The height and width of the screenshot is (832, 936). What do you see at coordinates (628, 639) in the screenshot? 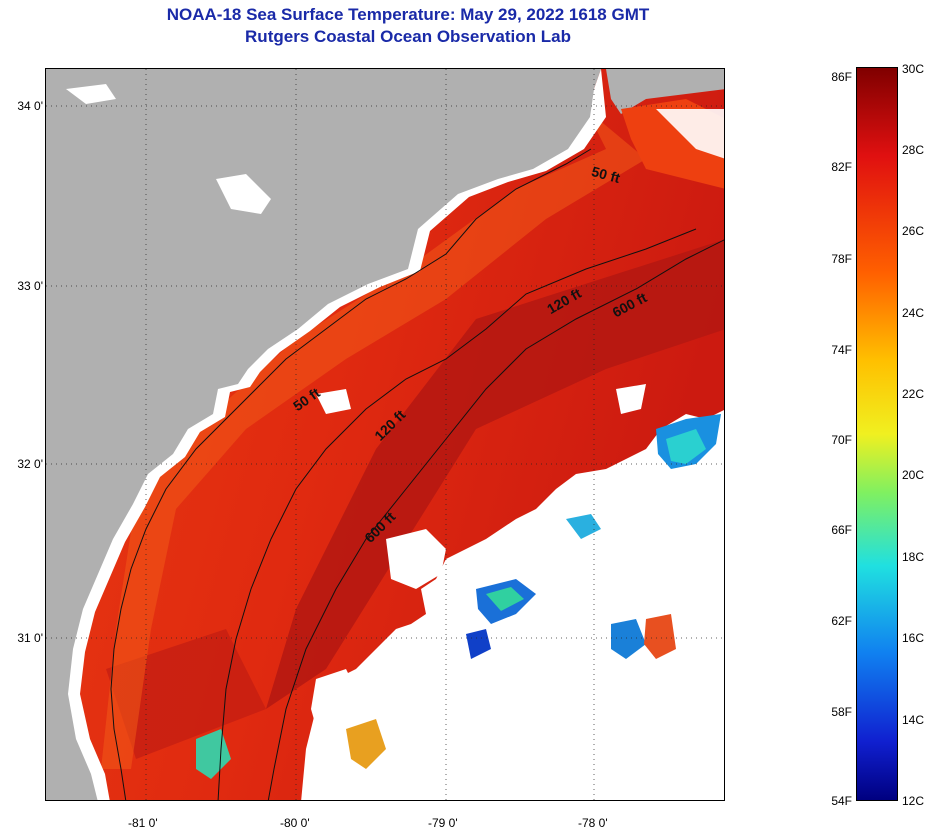
I see `cool-patch-se` at bounding box center [628, 639].